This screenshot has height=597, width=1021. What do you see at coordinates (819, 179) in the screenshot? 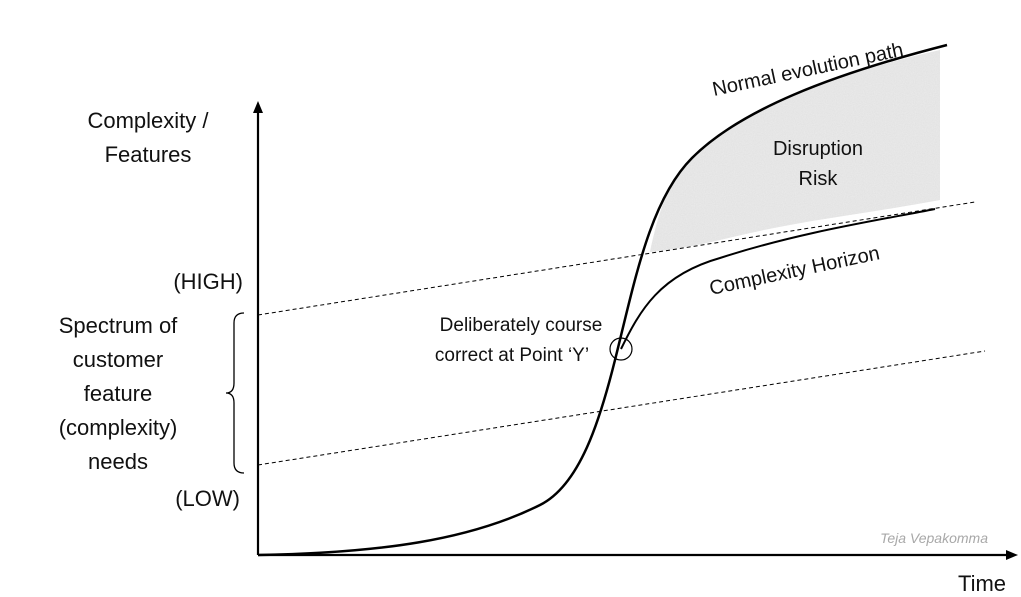
I see `risk-label-line2: Risk` at bounding box center [819, 179].